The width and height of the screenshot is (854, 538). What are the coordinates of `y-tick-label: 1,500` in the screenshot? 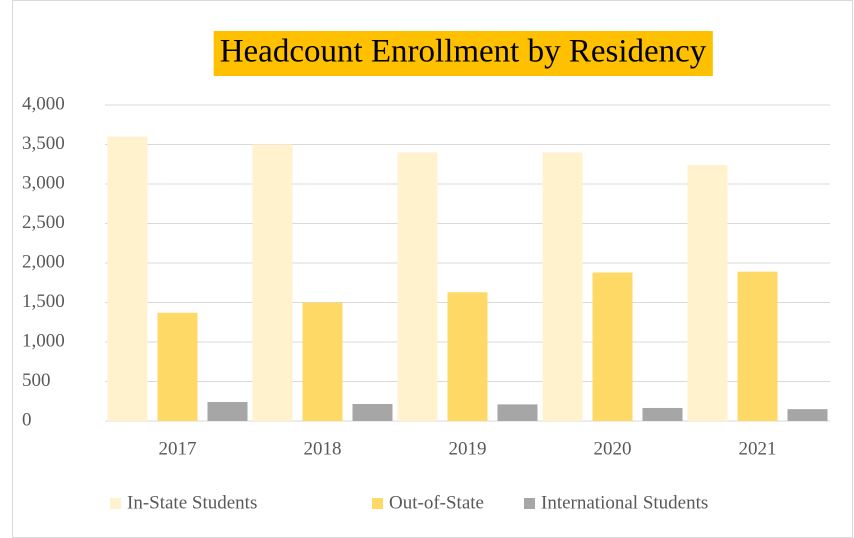 It's located at (43, 301).